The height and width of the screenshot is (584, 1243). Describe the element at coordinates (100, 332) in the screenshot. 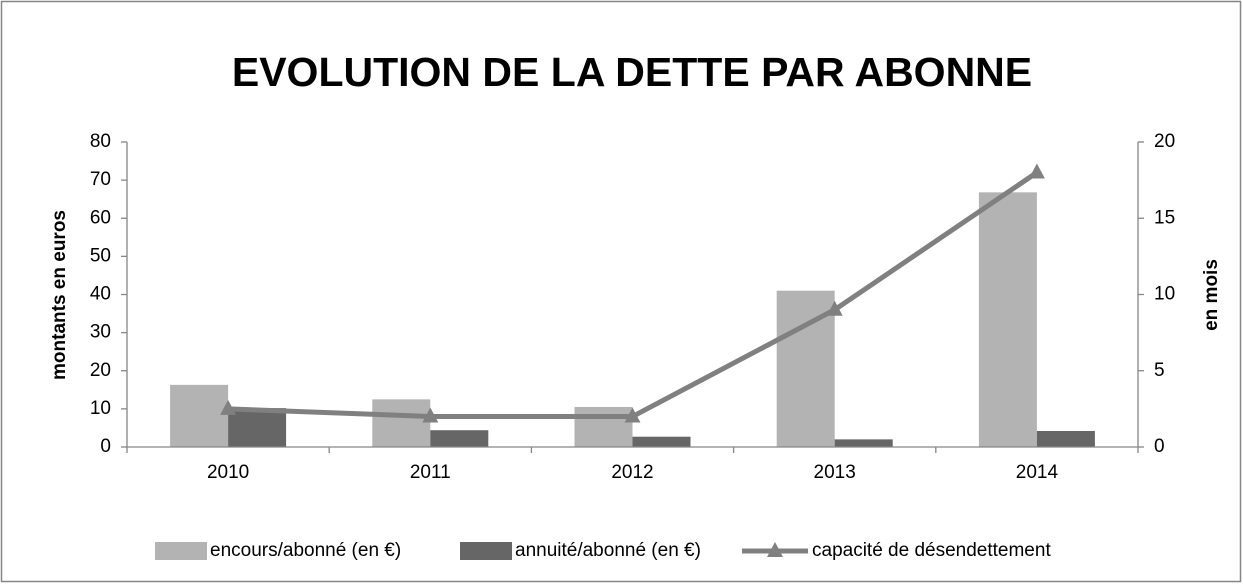

I see `y-tick-label: 30` at that location.